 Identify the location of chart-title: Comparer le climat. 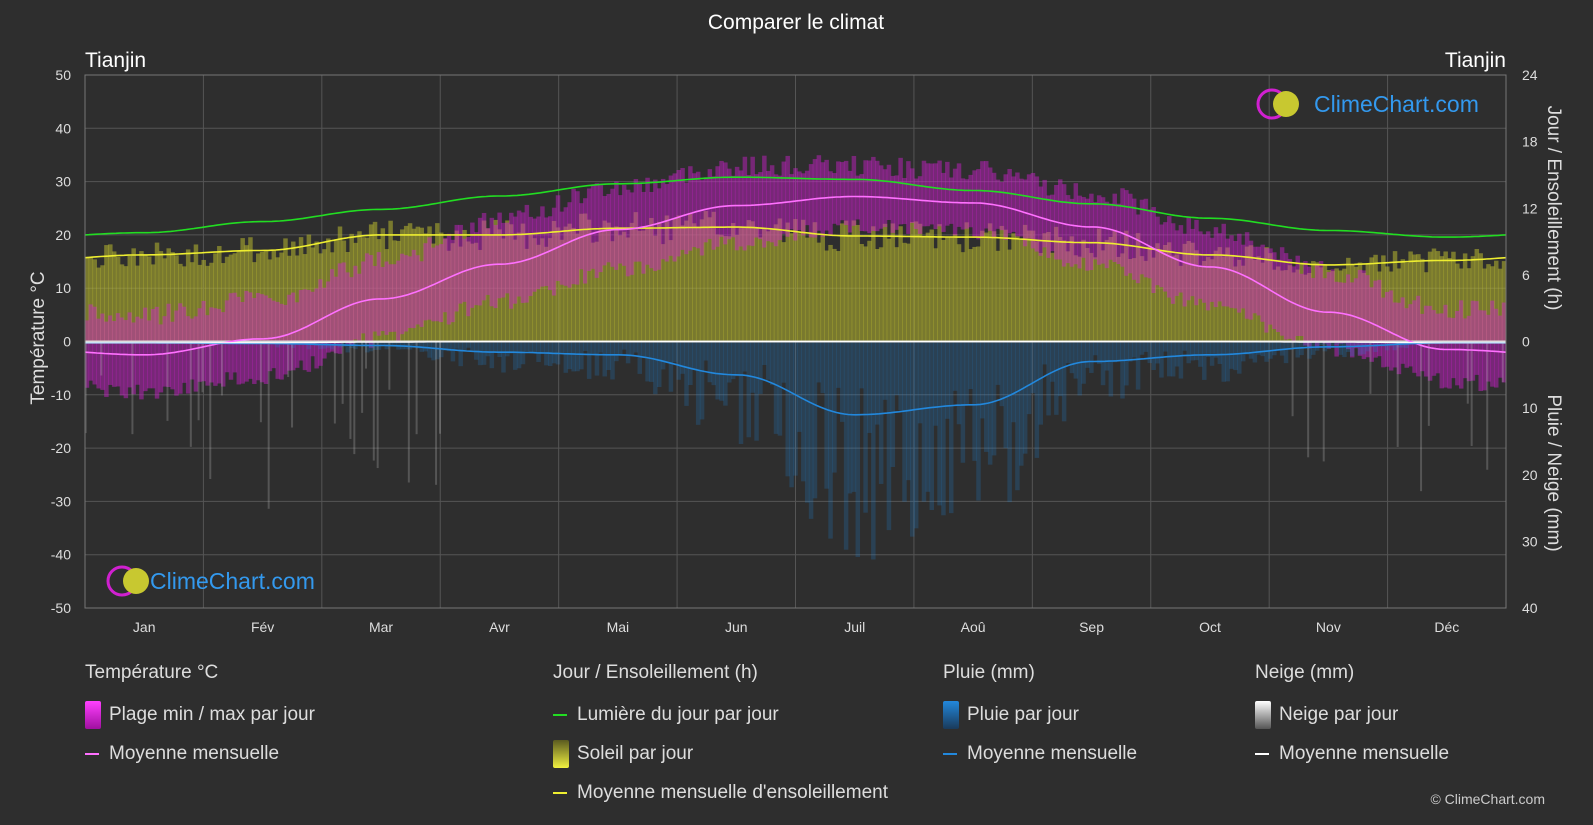
(796, 22).